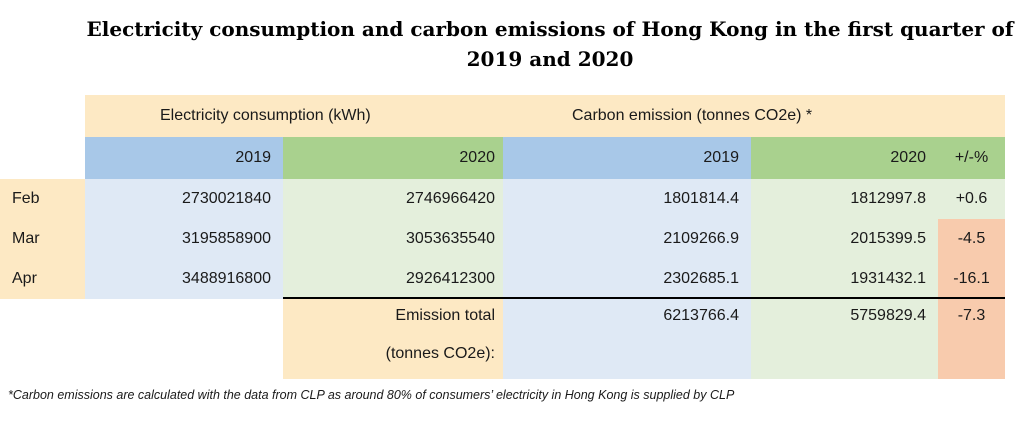 The width and height of the screenshot is (1024, 422). I want to click on carb-2019-value: 1801814.4, so click(627, 199).